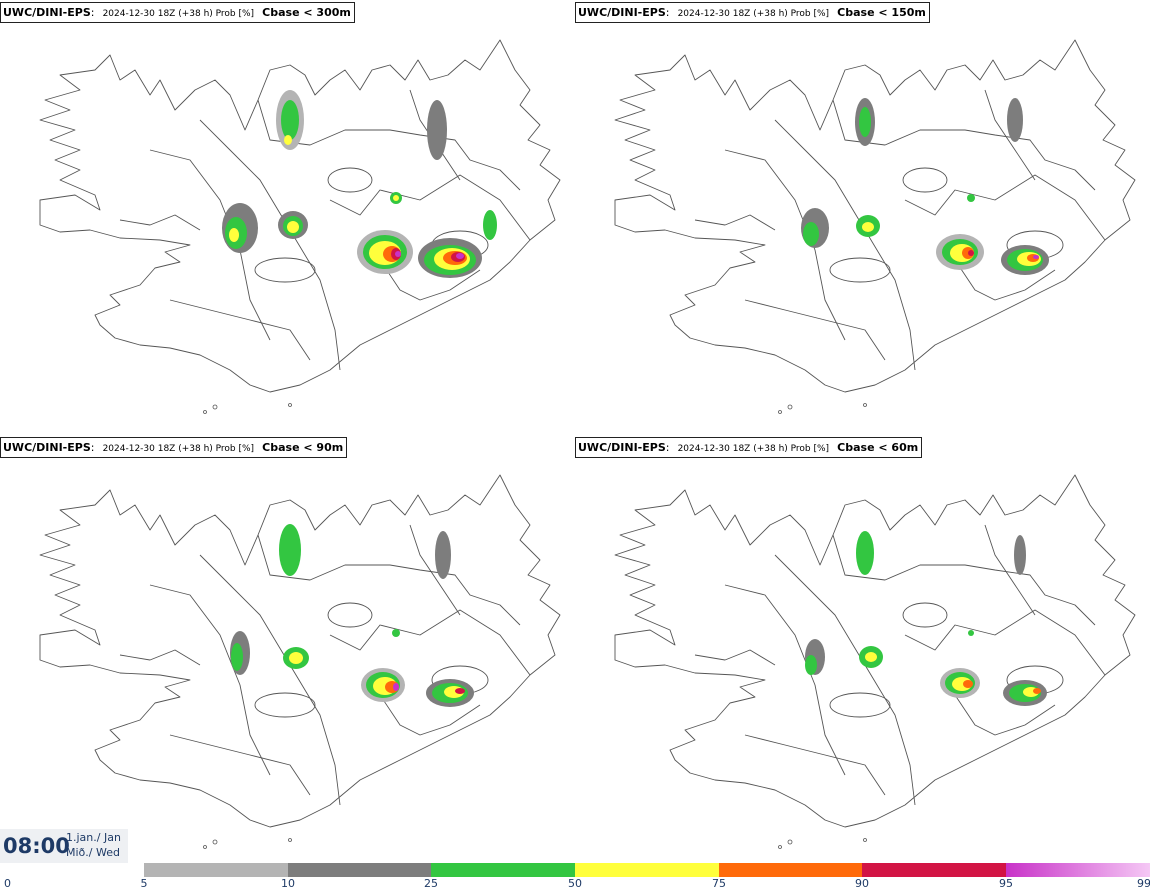 The width and height of the screenshot is (1150, 891). Describe the element at coordinates (36, 846) in the screenshot. I see `valid-time: 08:00` at that location.